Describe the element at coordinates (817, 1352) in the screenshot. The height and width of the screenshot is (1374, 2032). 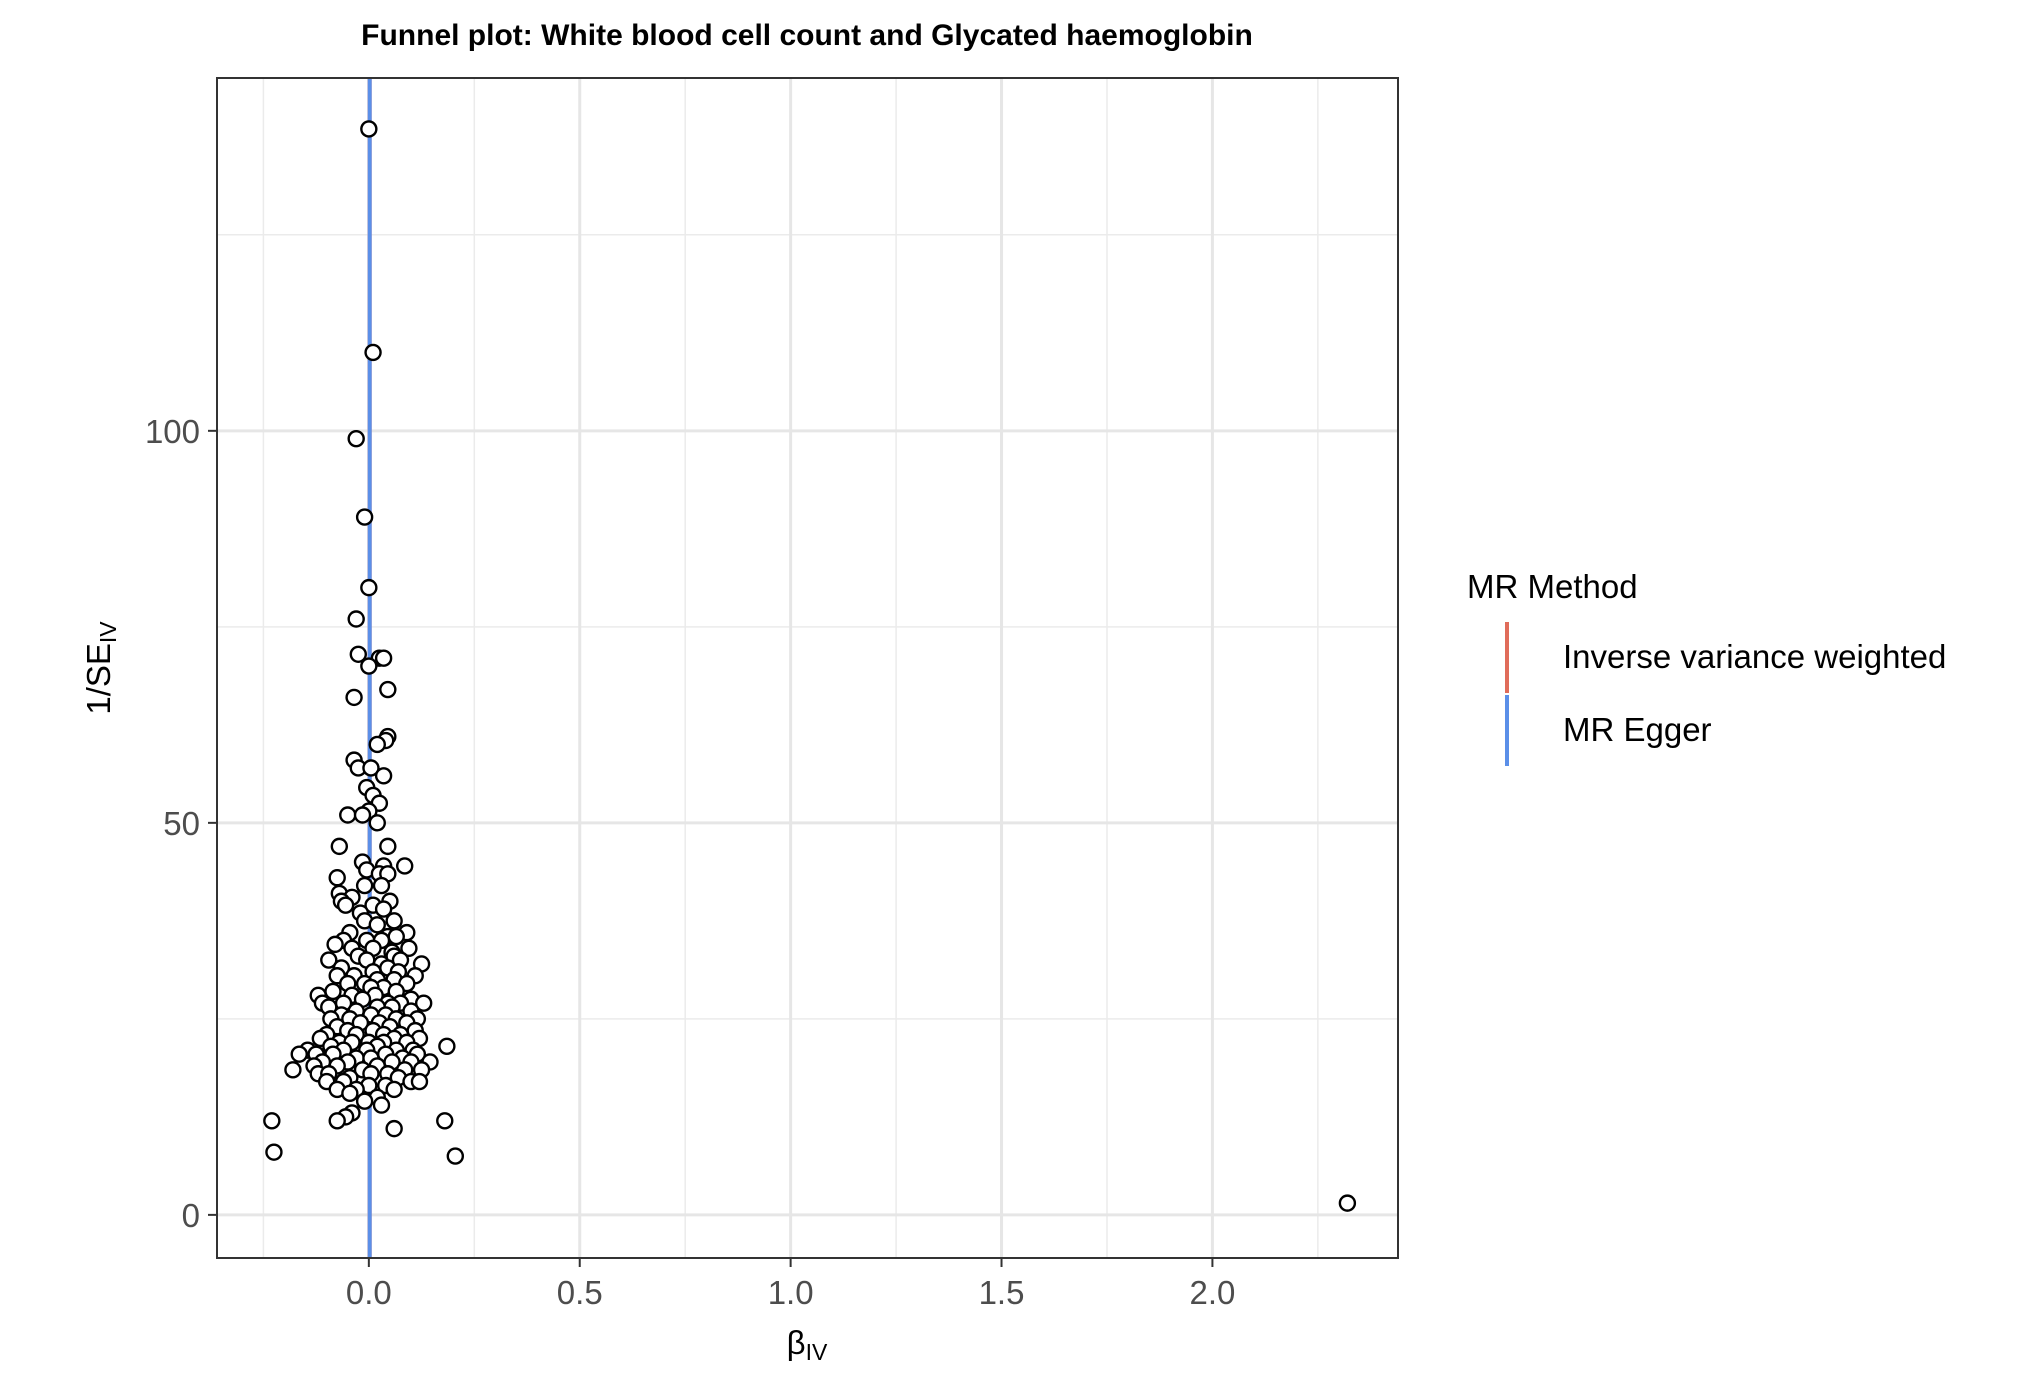
I see `x-axis-title-subscript: IV` at that location.